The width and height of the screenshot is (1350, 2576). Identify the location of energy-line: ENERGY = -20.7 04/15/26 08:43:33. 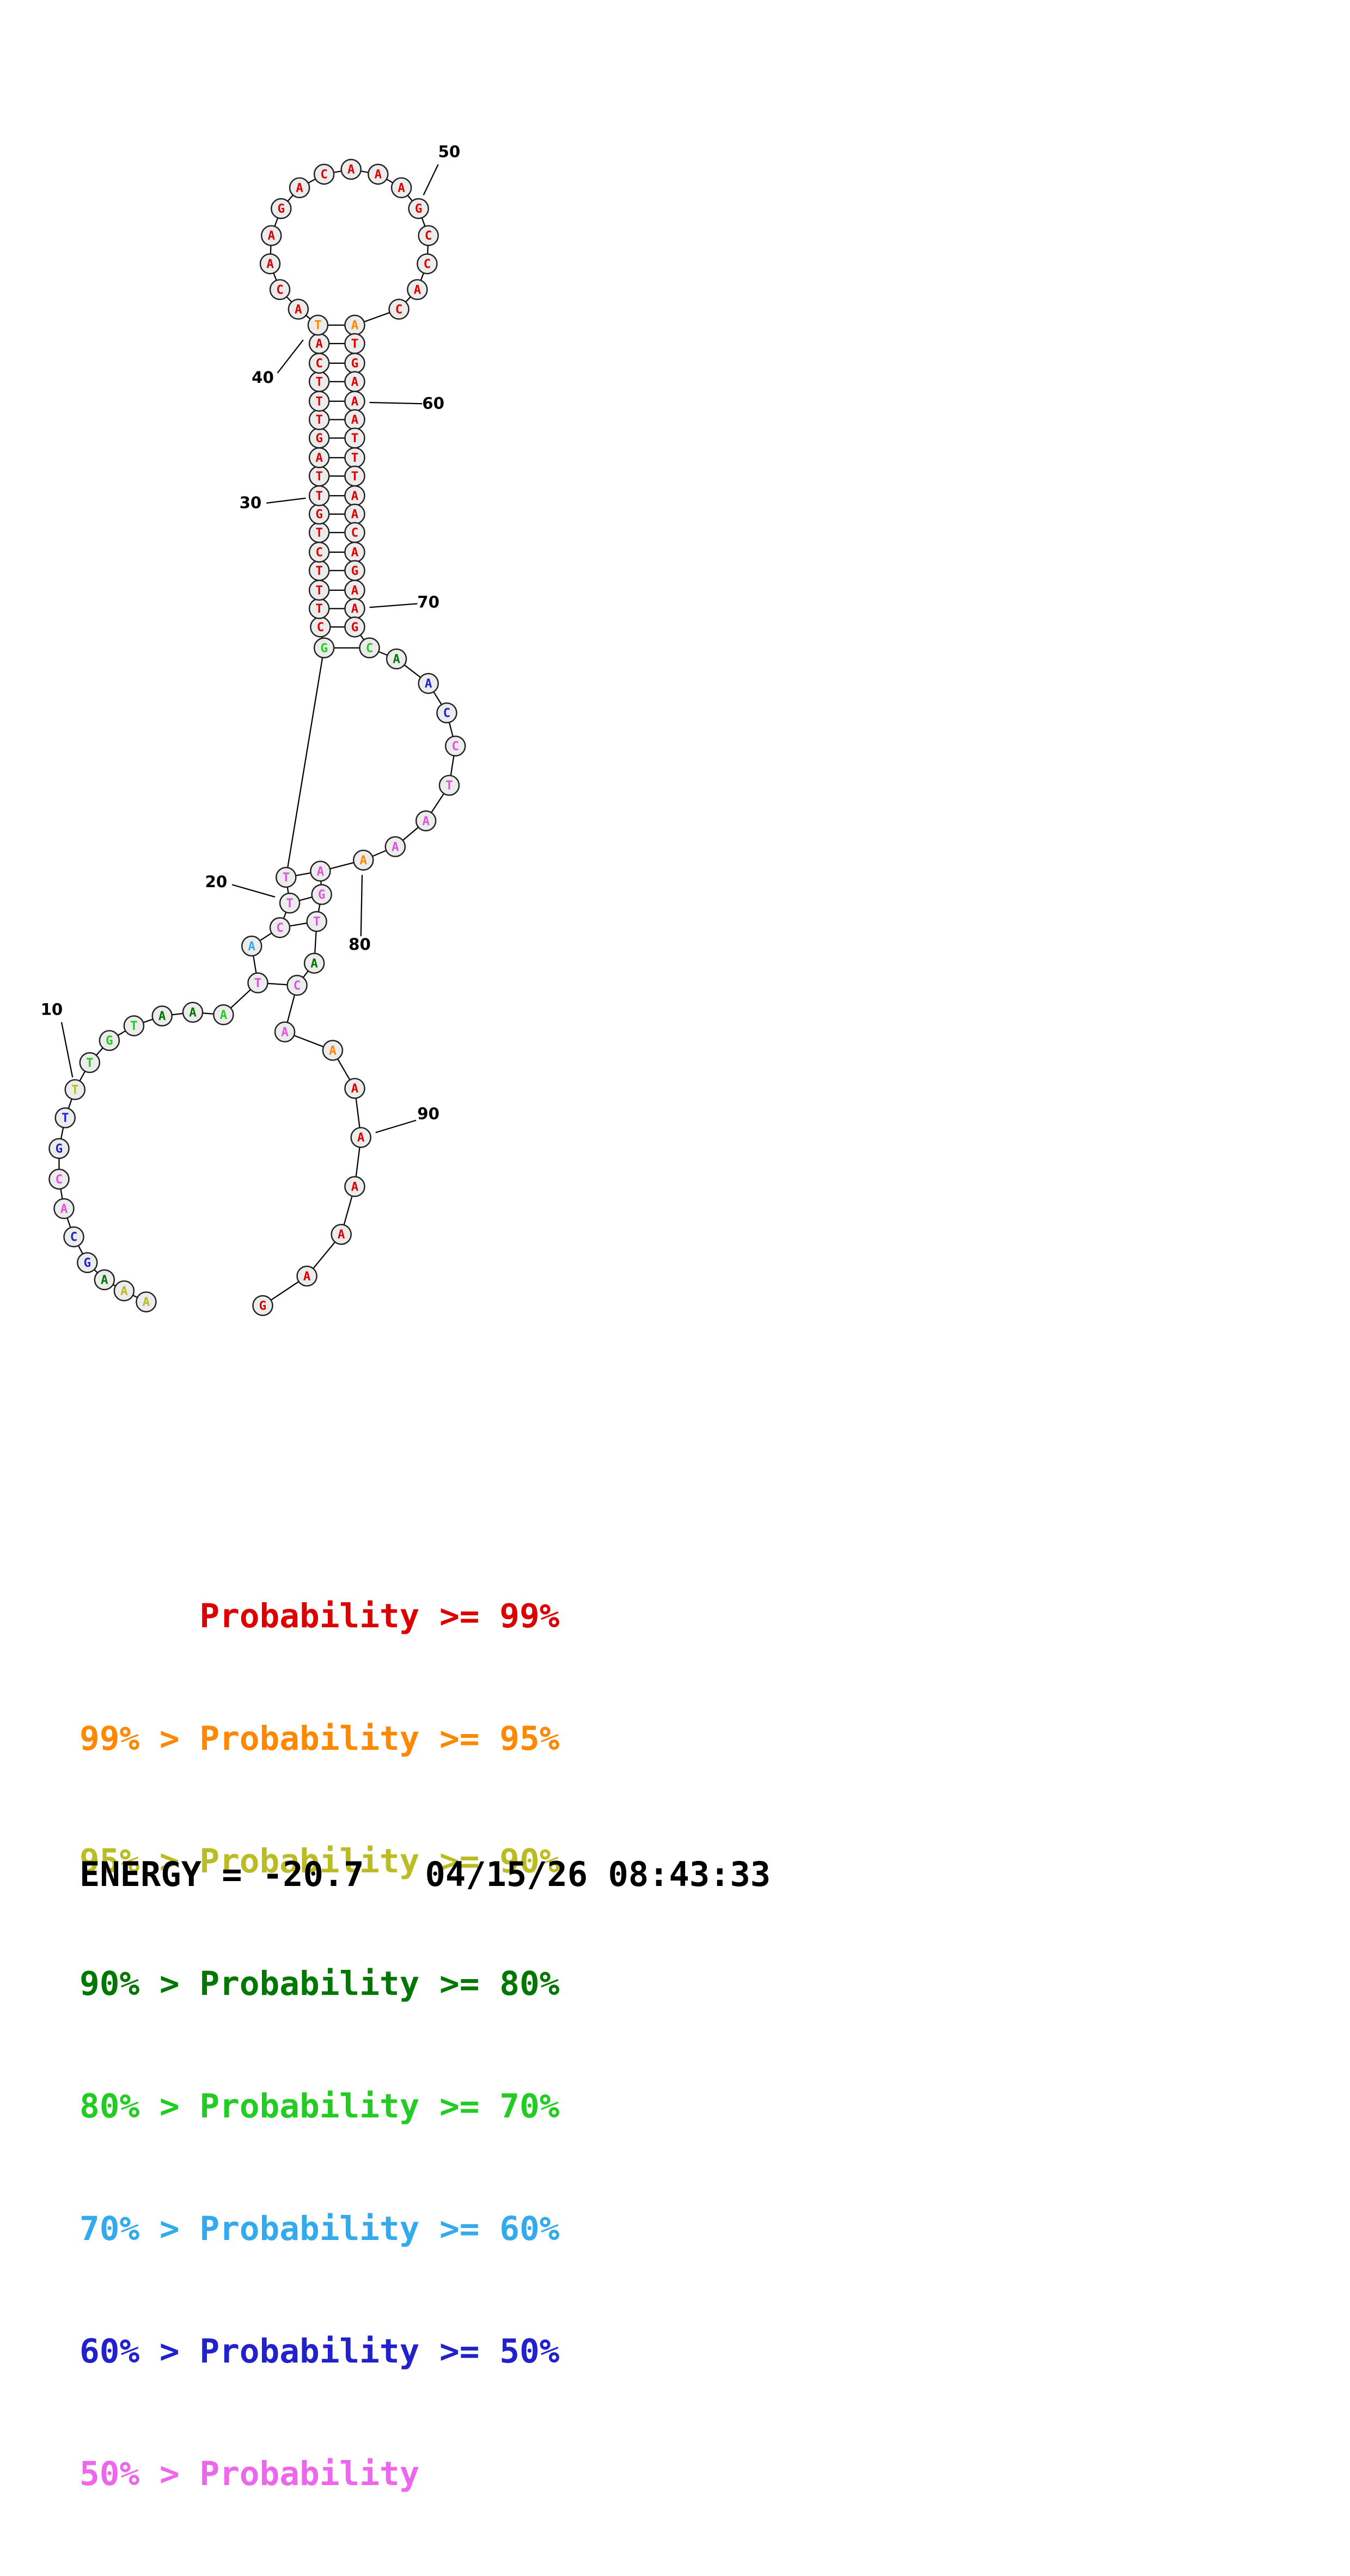
(425, 1874).